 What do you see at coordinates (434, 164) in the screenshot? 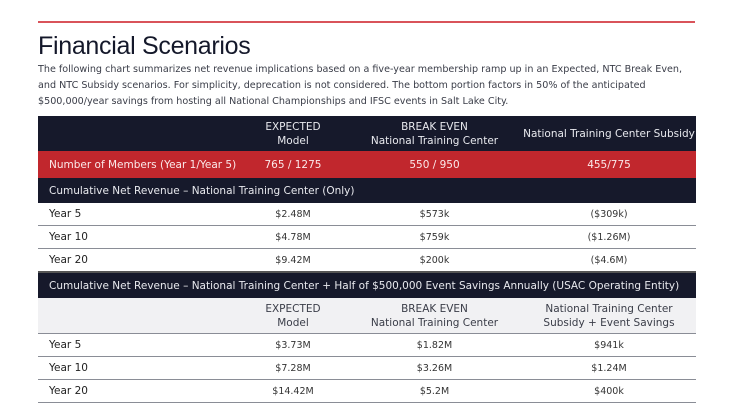
I see `cell: 550 / 950` at bounding box center [434, 164].